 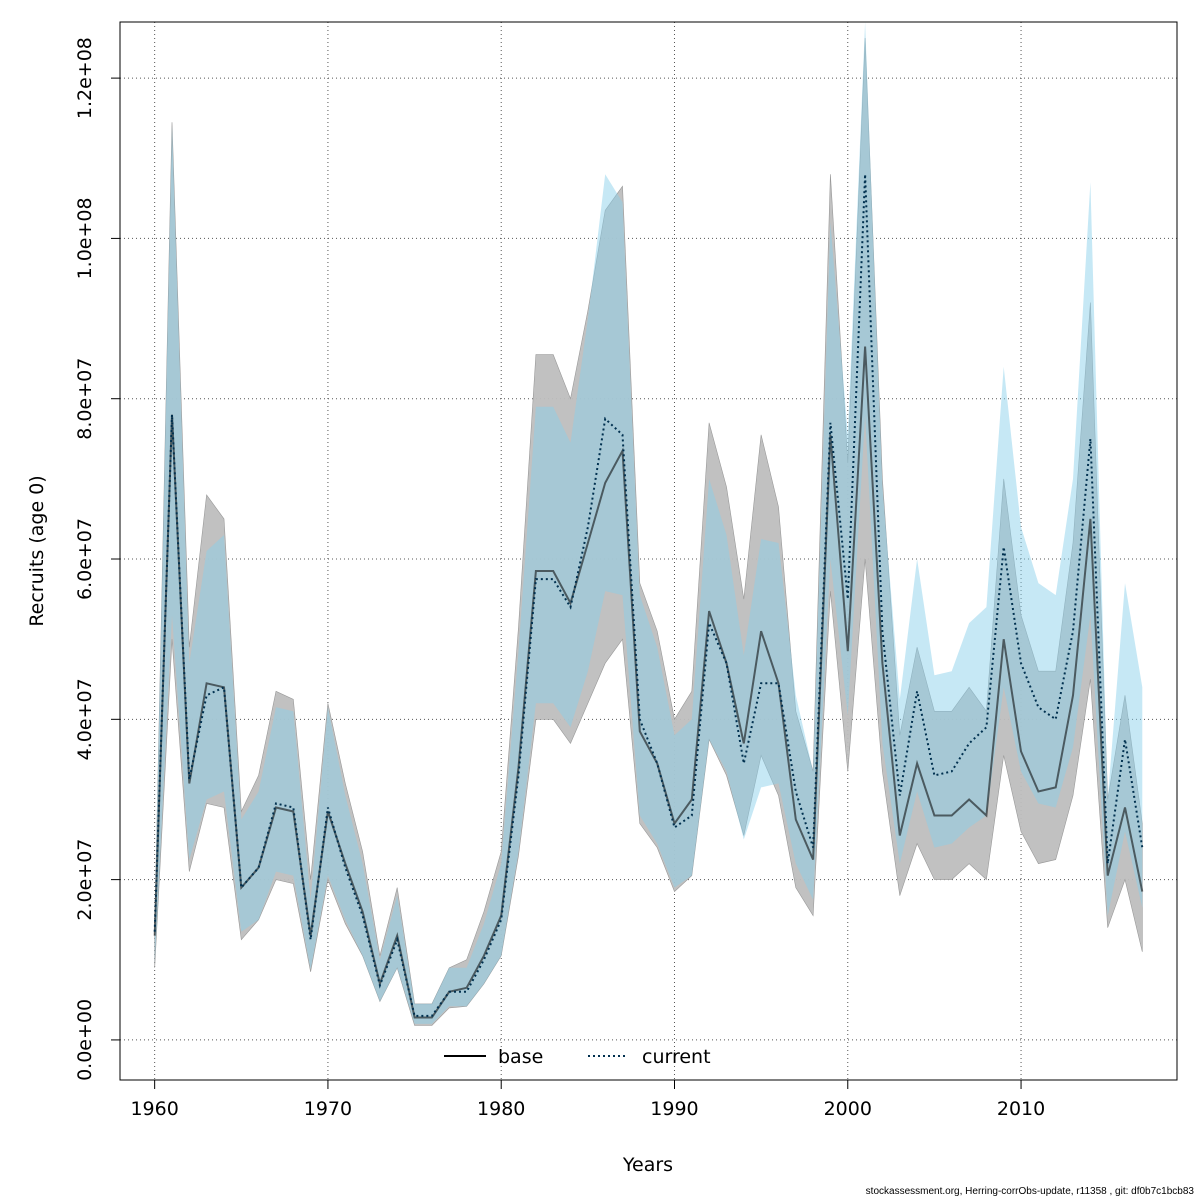 What do you see at coordinates (85, 238) in the screenshot?
I see `y-tick-label: 1.0e+08` at bounding box center [85, 238].